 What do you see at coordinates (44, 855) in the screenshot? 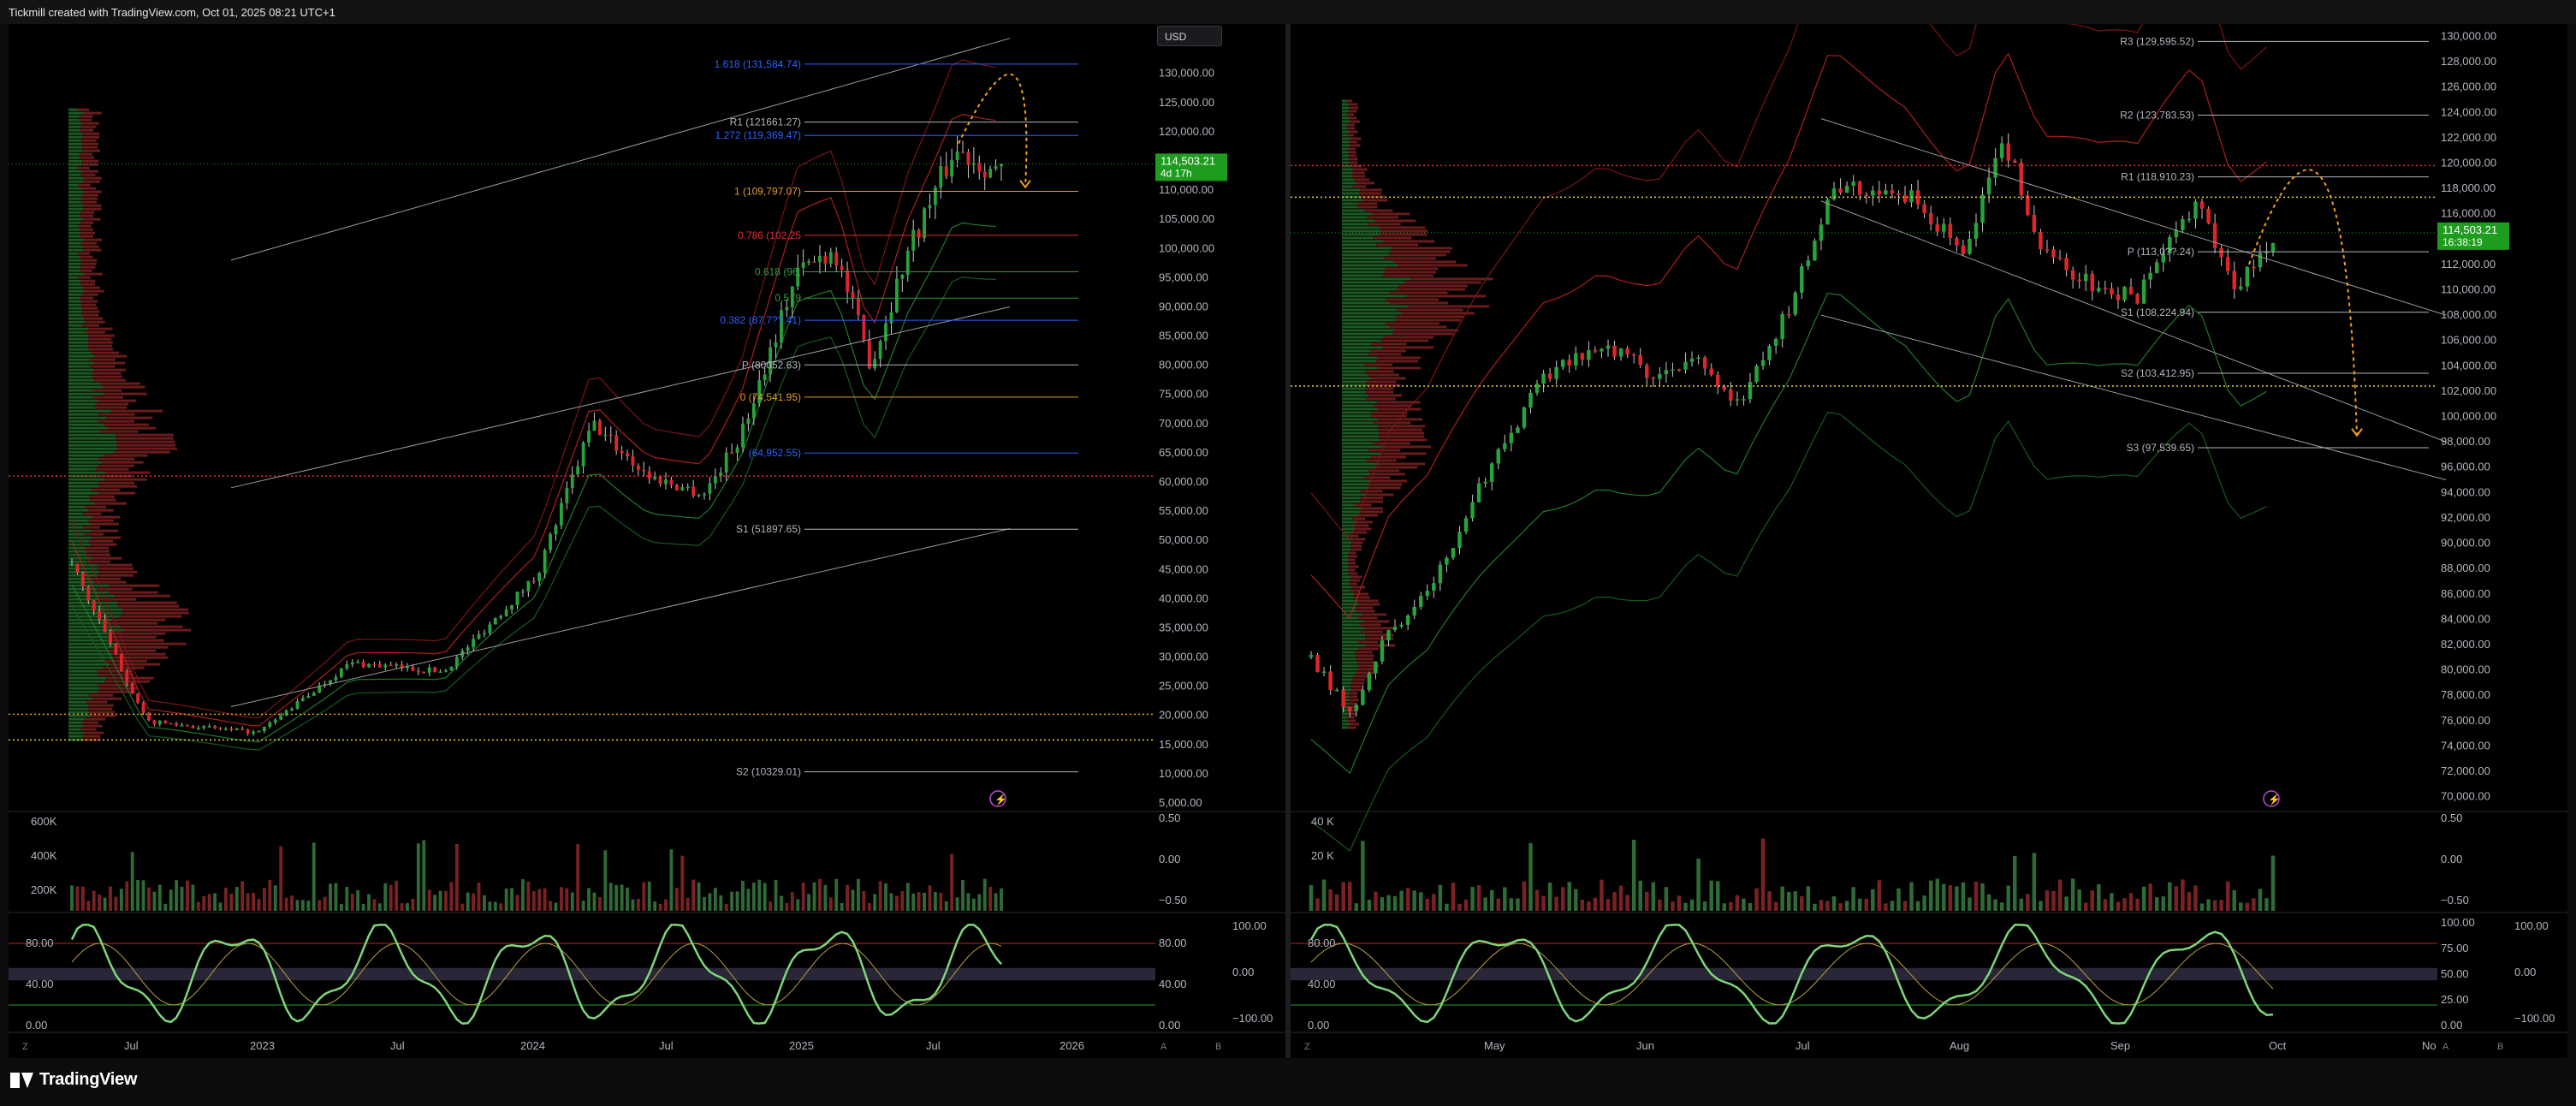
I see `volume-axis-label: 400K` at bounding box center [44, 855].